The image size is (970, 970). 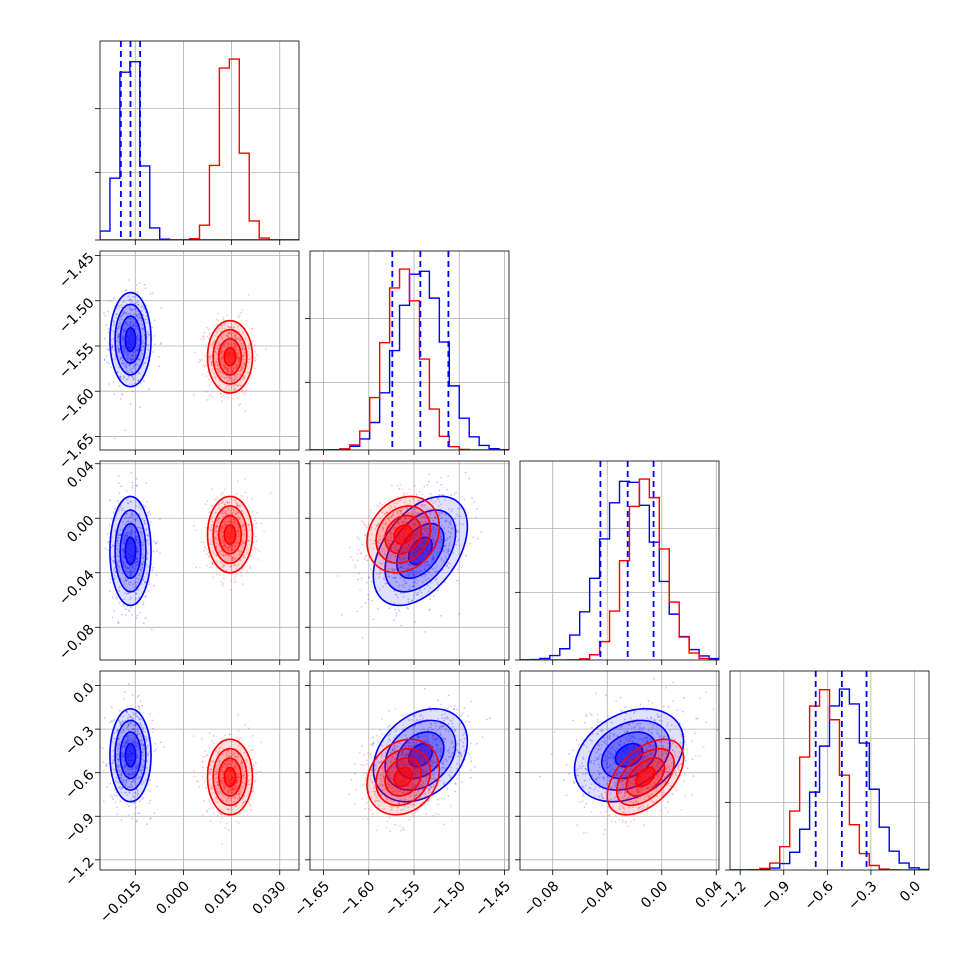 What do you see at coordinates (358, 899) in the screenshot?
I see `x-tick-label: −1.60` at bounding box center [358, 899].